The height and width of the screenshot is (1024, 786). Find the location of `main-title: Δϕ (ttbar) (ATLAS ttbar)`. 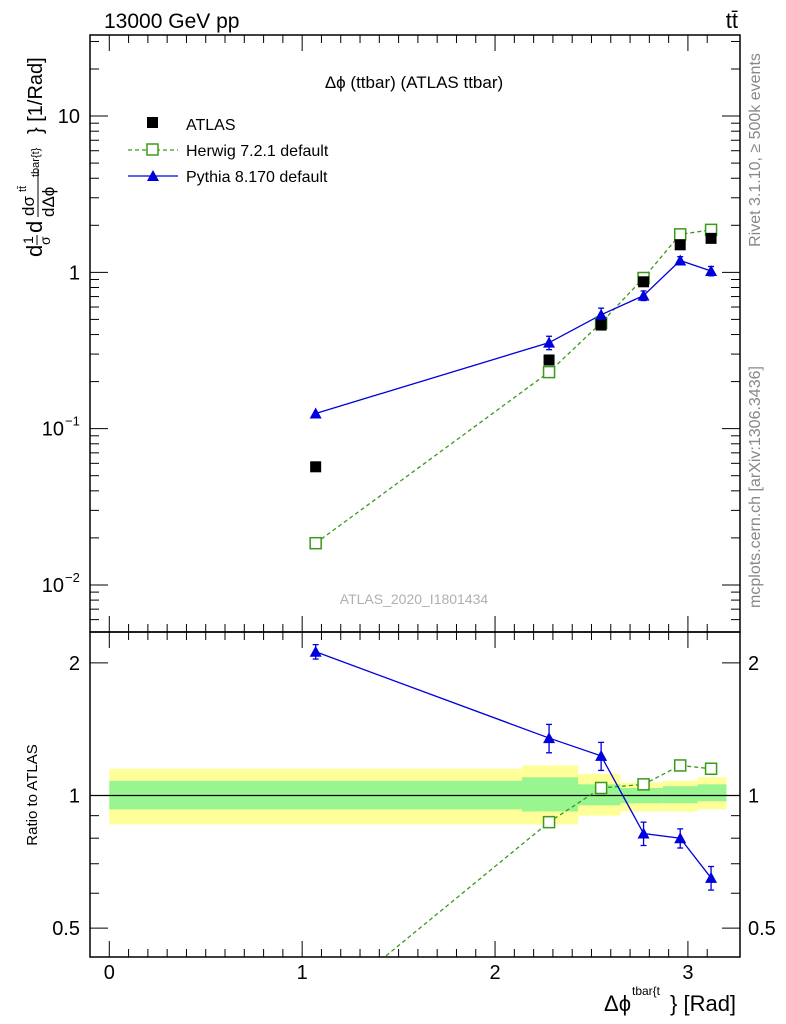

main-title: Δϕ (ttbar) (ATLAS ttbar) is located at coordinates (414, 82).